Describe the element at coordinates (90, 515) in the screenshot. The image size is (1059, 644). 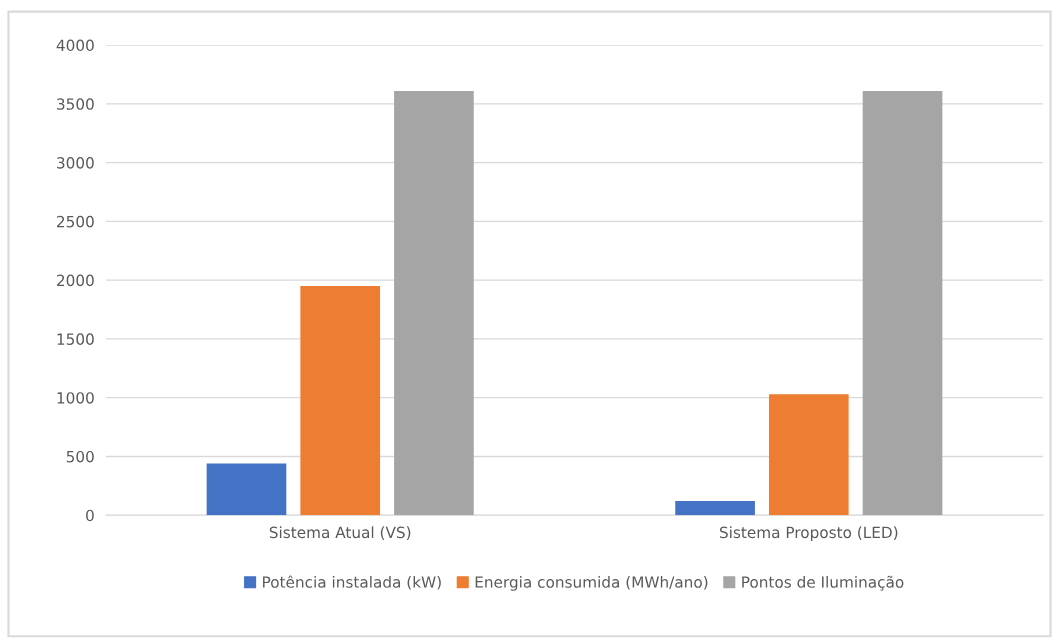
I see `y-tick-label: 0` at that location.